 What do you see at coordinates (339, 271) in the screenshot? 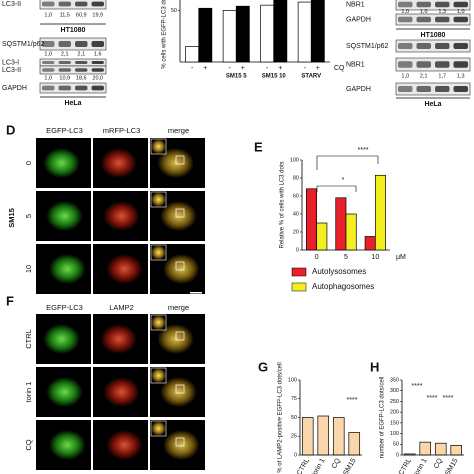
I see `legend-label: Autolysosomes` at bounding box center [339, 271].